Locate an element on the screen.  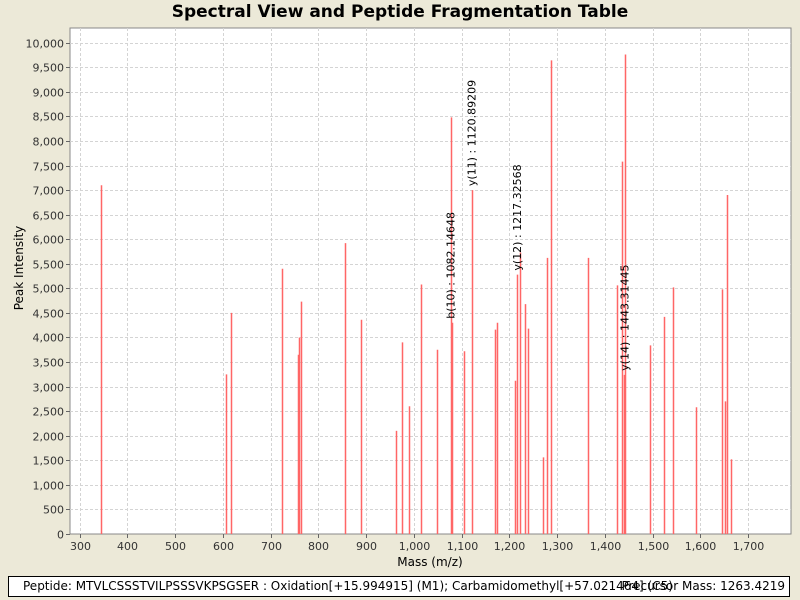
y-tick-label: 500 is located at coordinates (53, 510).